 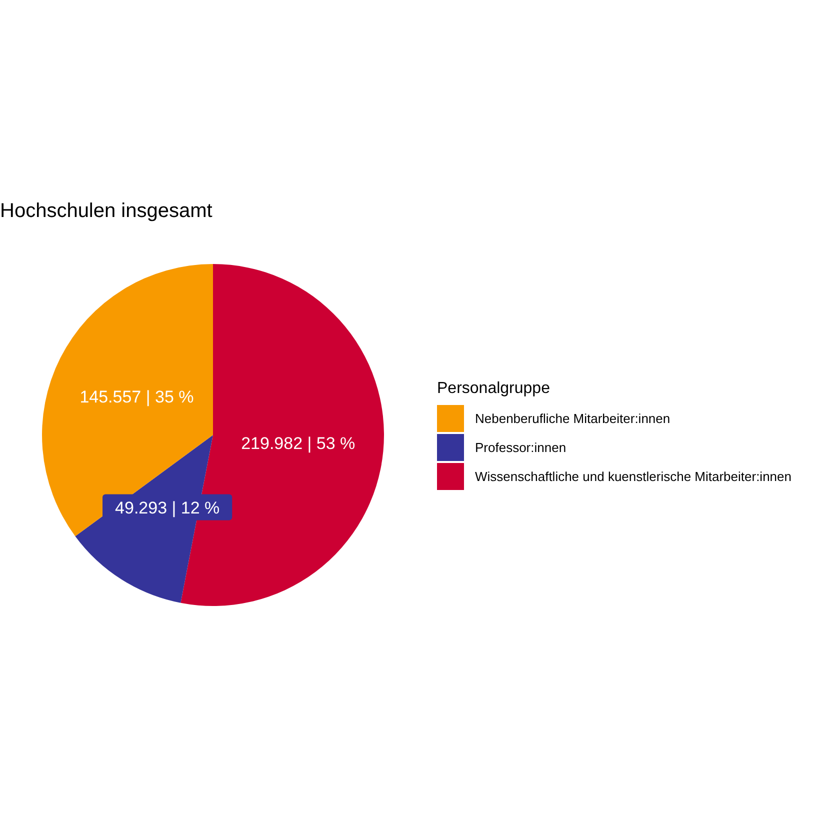 What do you see at coordinates (106, 211) in the screenshot?
I see `chart-title: Hochschulen insgesamt` at bounding box center [106, 211].